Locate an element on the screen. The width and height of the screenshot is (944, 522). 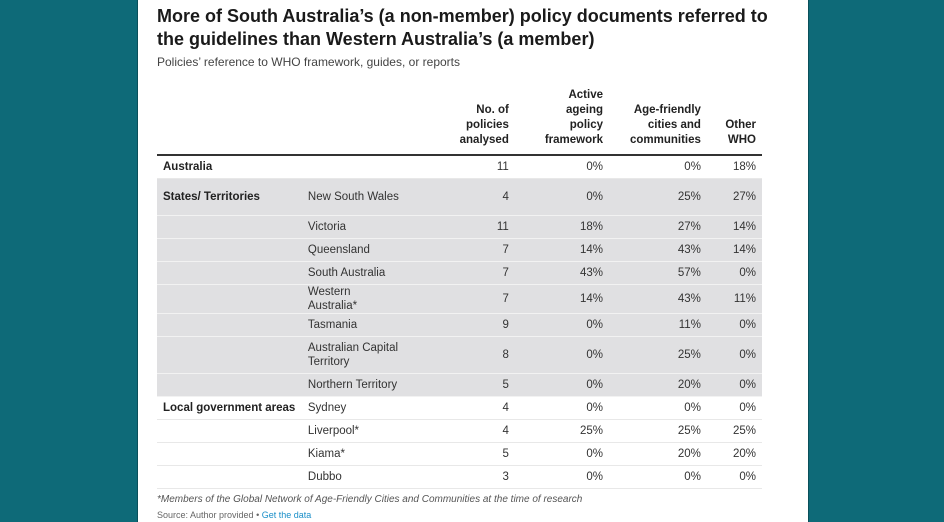
cell-other: 25% is located at coordinates (734, 431).